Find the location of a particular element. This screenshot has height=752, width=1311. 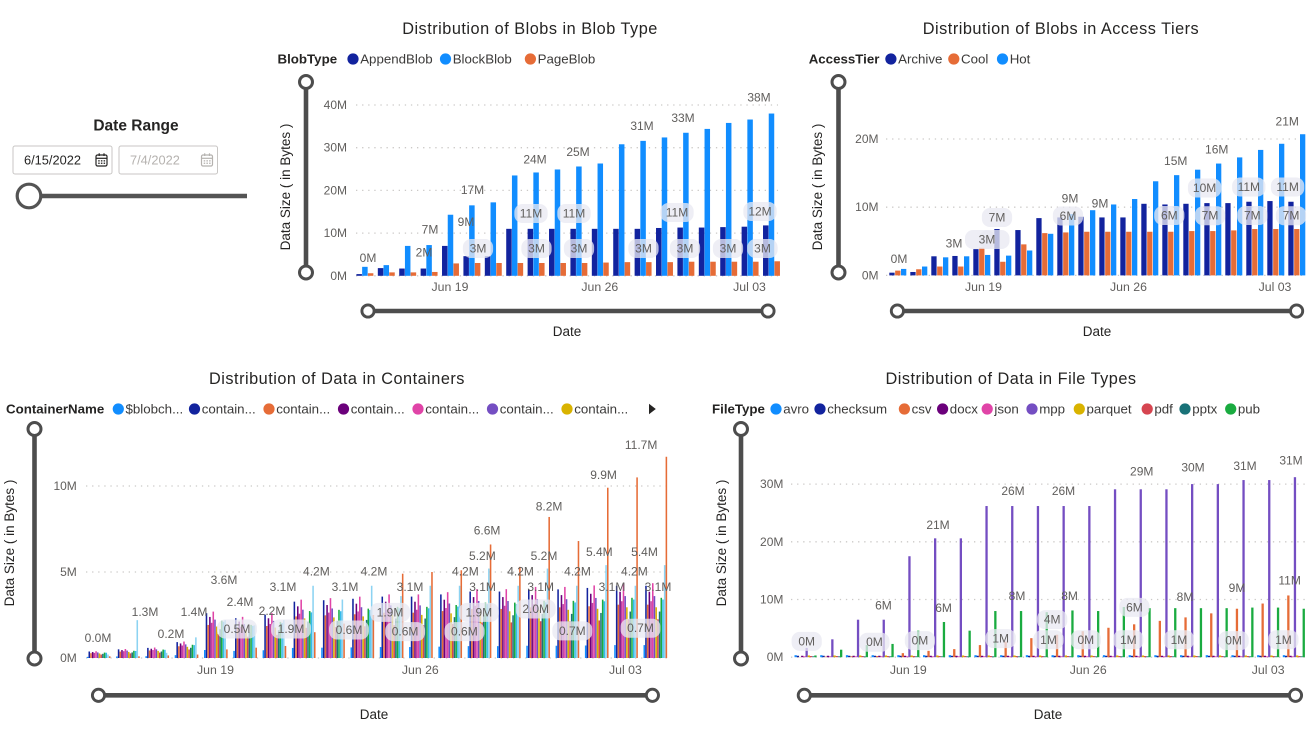

svg-text: 0.0M is located at coordinates (98, 638).